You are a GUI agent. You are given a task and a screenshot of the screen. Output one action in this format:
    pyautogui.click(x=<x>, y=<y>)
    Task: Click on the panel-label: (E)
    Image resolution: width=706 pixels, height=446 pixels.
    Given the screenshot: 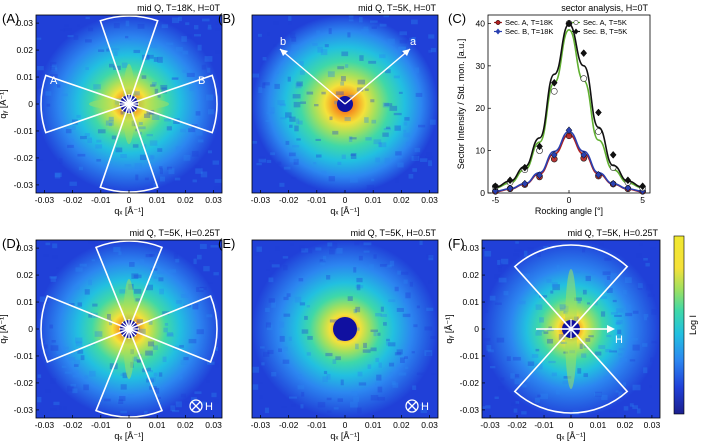 What is the action you would take?
    pyautogui.click(x=226, y=243)
    